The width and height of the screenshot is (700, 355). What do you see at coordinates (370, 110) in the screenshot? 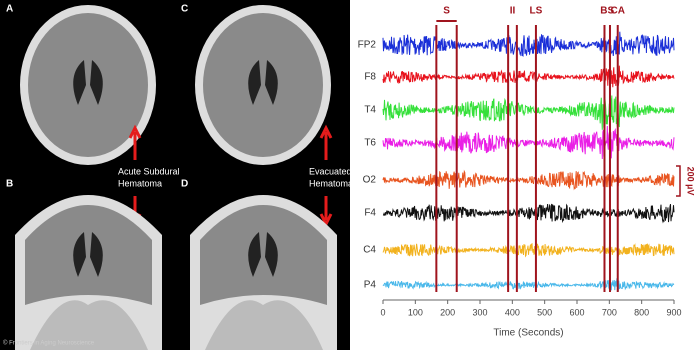
I see `channel-label: T4` at bounding box center [370, 110].